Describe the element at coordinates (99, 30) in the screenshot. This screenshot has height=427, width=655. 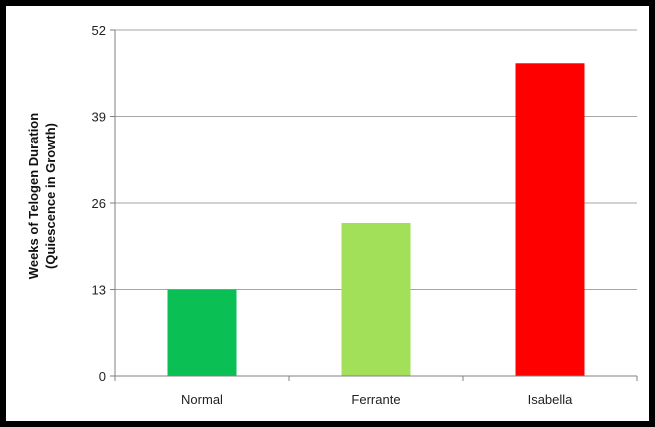
I see `y-tick-label: 52` at that location.